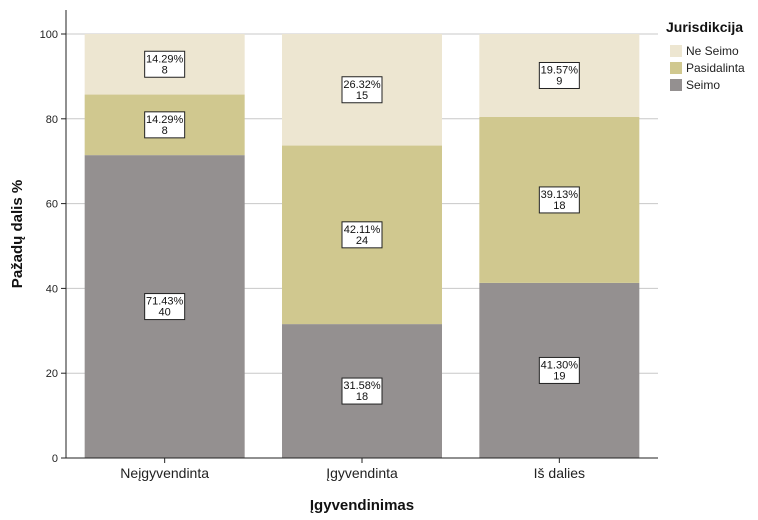  I want to click on y-tick-label: 100, so click(49, 35).